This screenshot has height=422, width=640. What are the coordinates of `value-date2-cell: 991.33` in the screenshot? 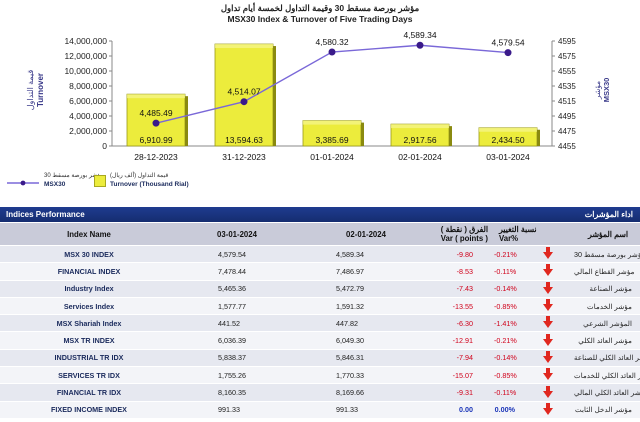 It's located at (366, 410).